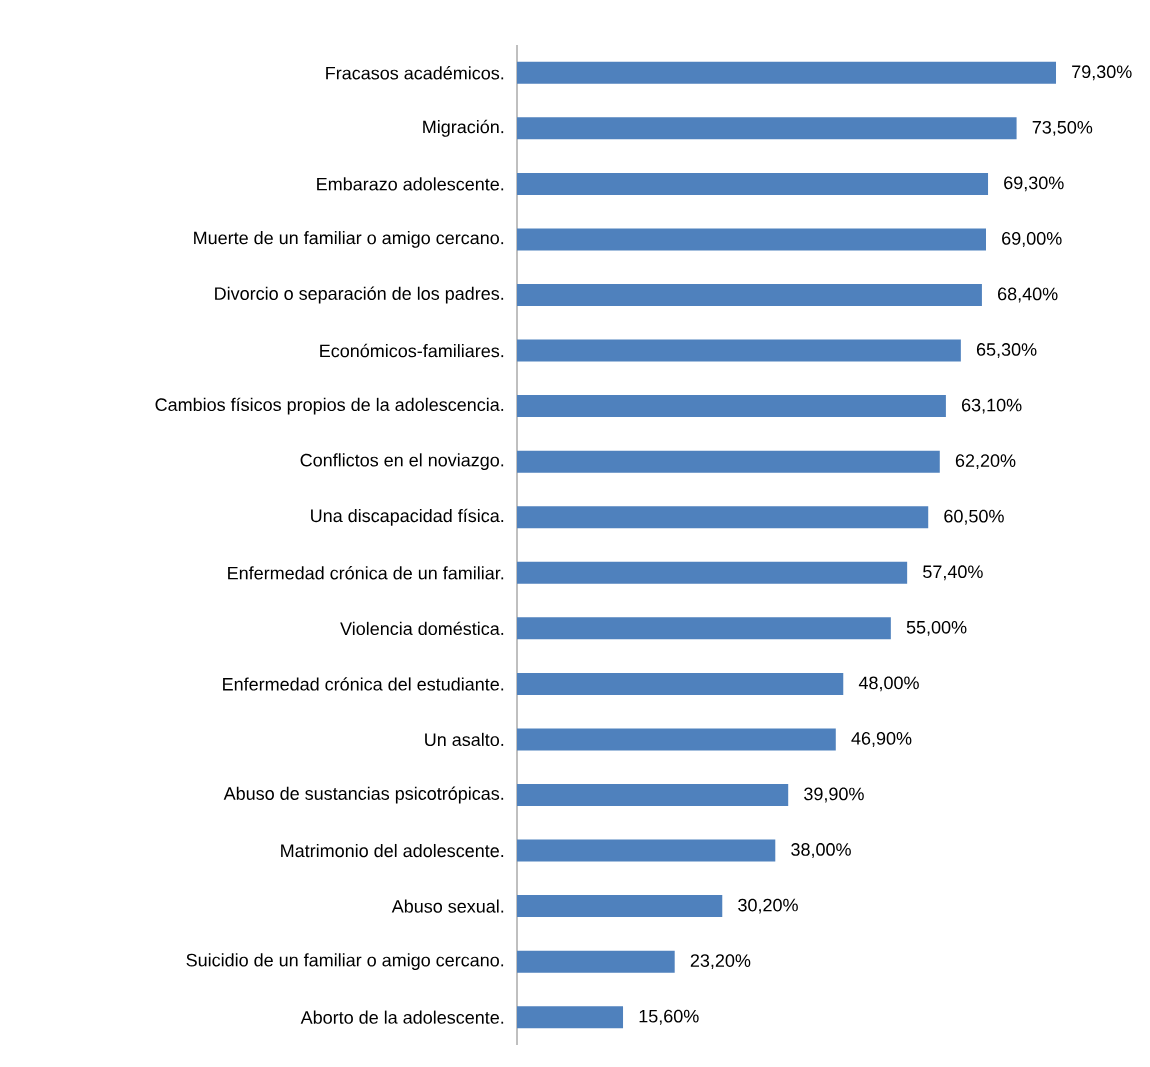 This screenshot has width=1150, height=1067. What do you see at coordinates (363, 684) in the screenshot?
I see `y-tick-label: Enfermedad crónica del estudiante.` at bounding box center [363, 684].